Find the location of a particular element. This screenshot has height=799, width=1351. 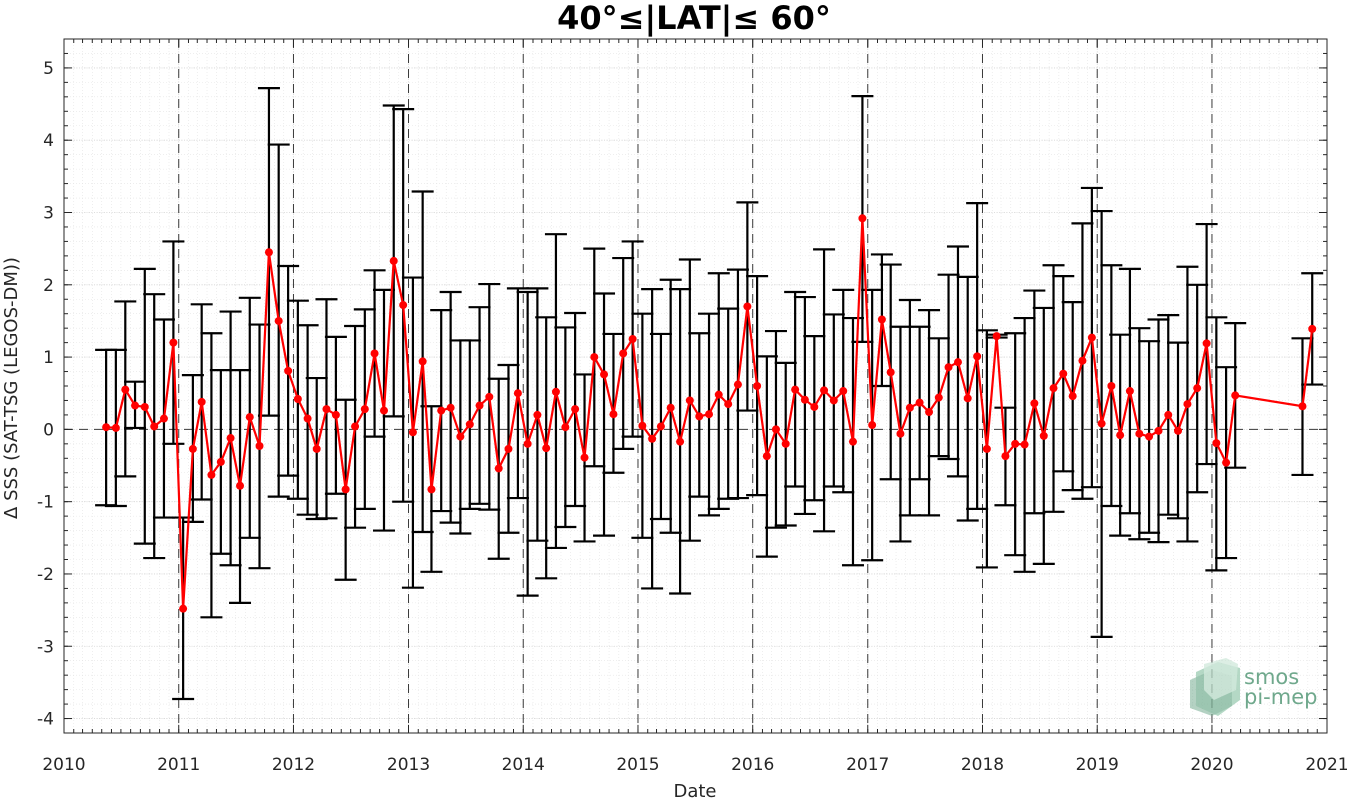

y-axis-label: Δ SSS (SAT-TSG (LEGOS-DM)) is located at coordinates (11, 388).